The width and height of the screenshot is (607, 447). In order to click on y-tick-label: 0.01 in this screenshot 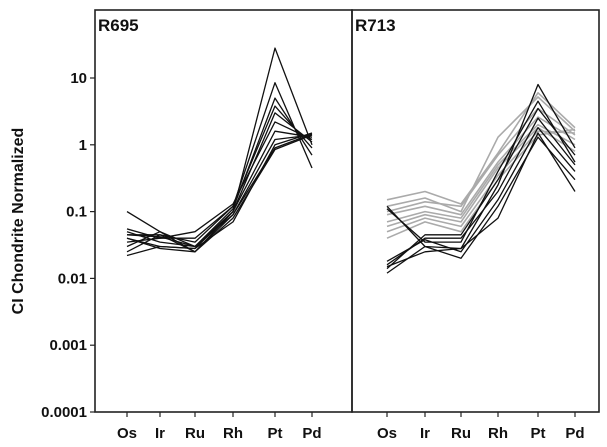, I will do `click(72, 278)`.